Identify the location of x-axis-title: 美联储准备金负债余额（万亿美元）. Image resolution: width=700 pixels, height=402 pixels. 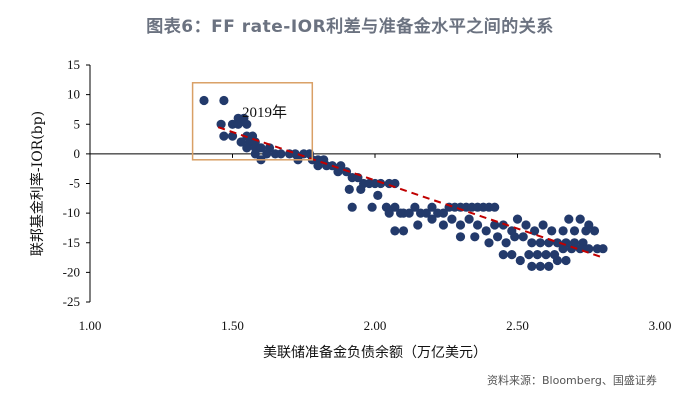
(375, 352).